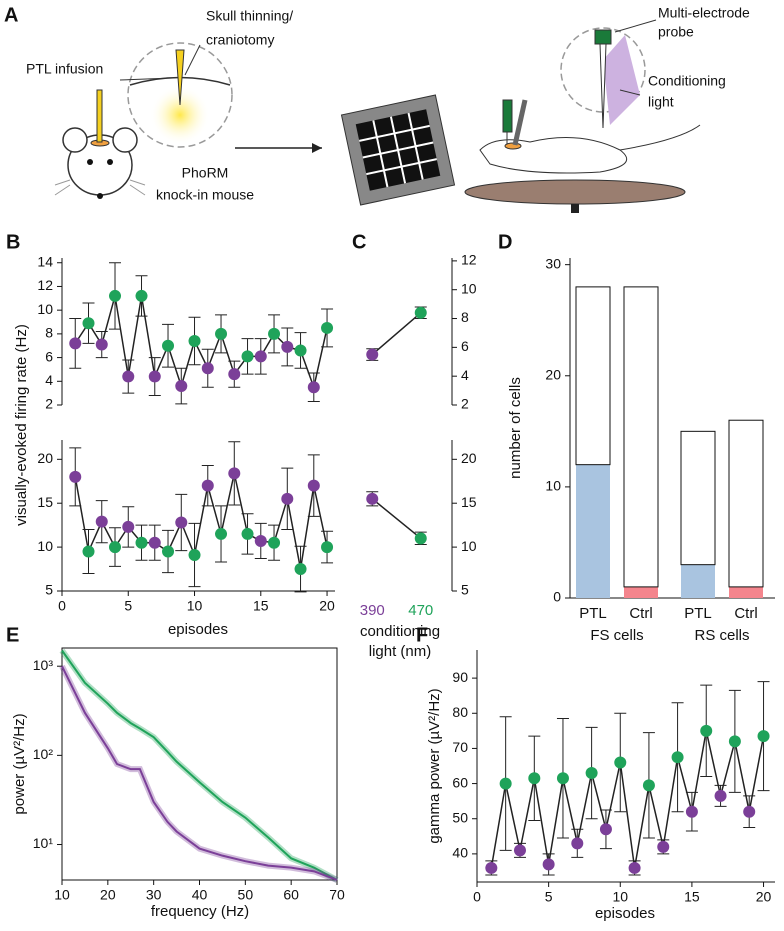 The image size is (784, 931). Describe the element at coordinates (460, 782) in the screenshot. I see `y-tick-label: 60` at that location.